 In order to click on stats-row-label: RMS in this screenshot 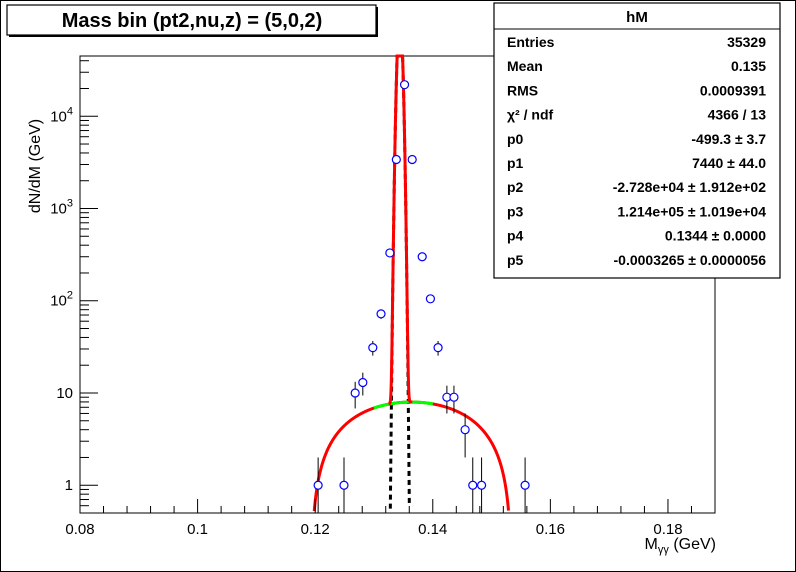, I will do `click(522, 90)`.